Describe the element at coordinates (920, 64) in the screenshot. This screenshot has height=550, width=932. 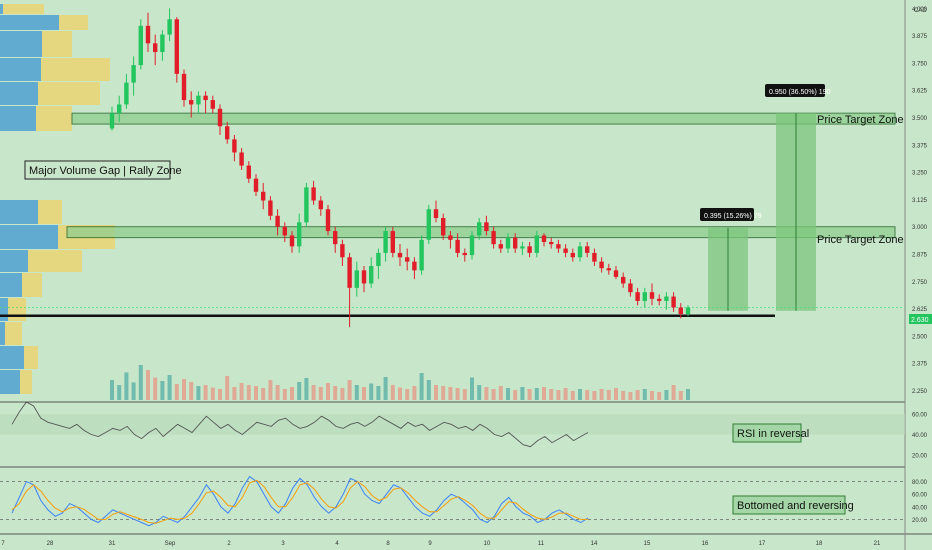
I see `price-tick-label: 3.750` at that location.